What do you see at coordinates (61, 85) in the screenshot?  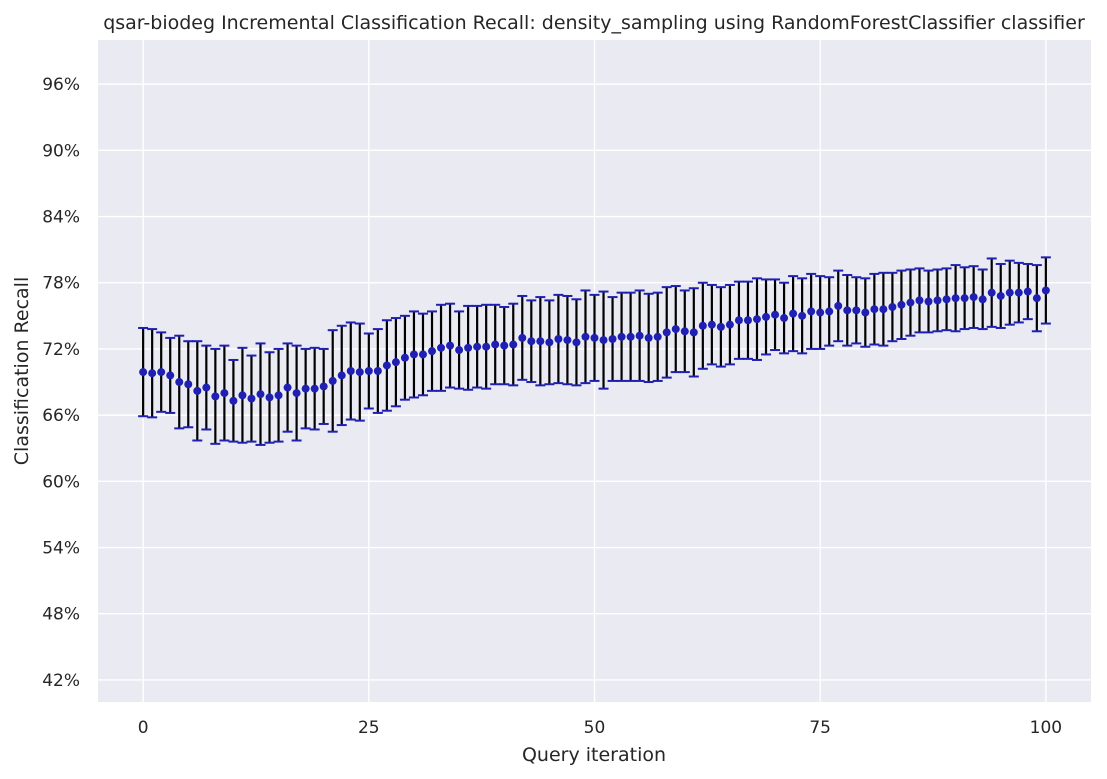 I see `y-tick-label: 96%` at bounding box center [61, 85].